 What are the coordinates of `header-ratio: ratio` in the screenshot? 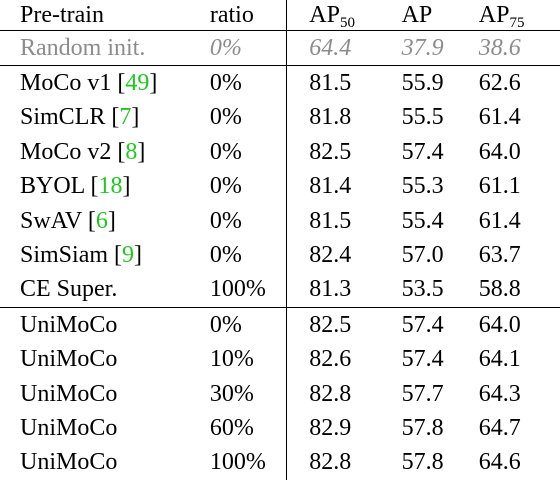 It's located at (248, 15).